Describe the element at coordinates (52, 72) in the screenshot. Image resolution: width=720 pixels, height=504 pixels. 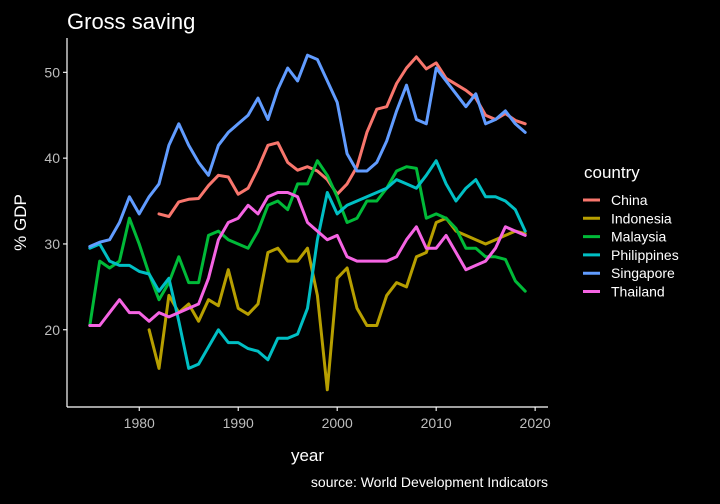
I see `y-tick-label: 50` at that location.